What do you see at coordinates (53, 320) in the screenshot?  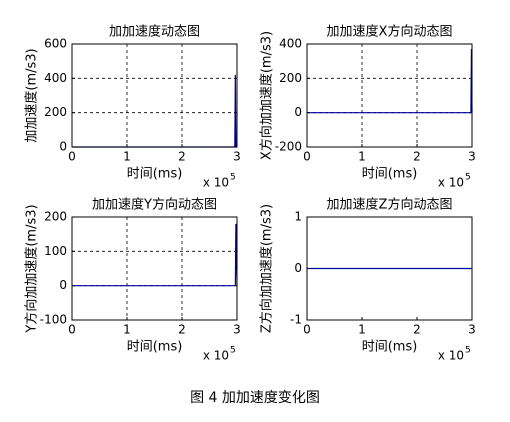 I see `y-tick-label: -100` at bounding box center [53, 320].